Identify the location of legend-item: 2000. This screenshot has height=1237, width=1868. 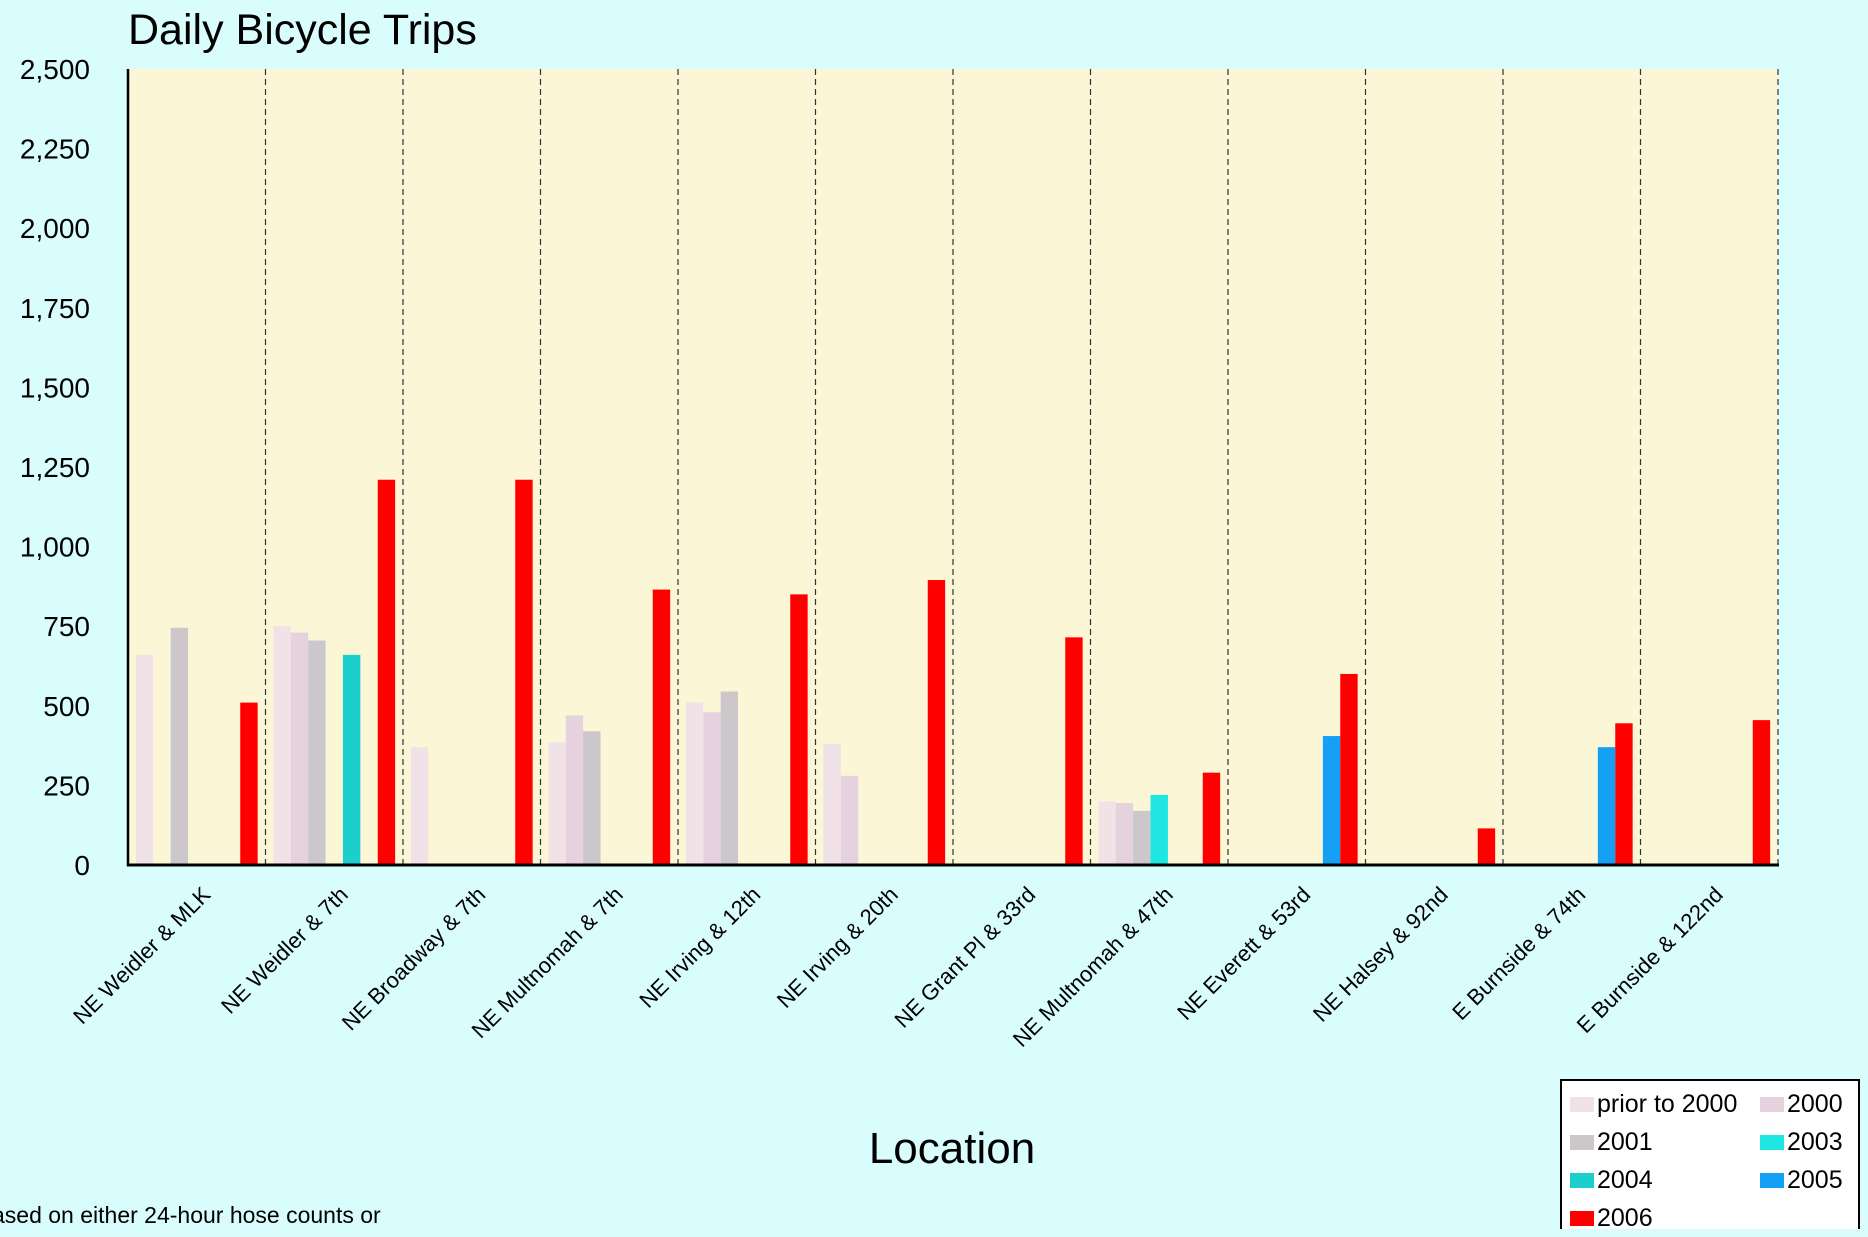
(1814, 1104).